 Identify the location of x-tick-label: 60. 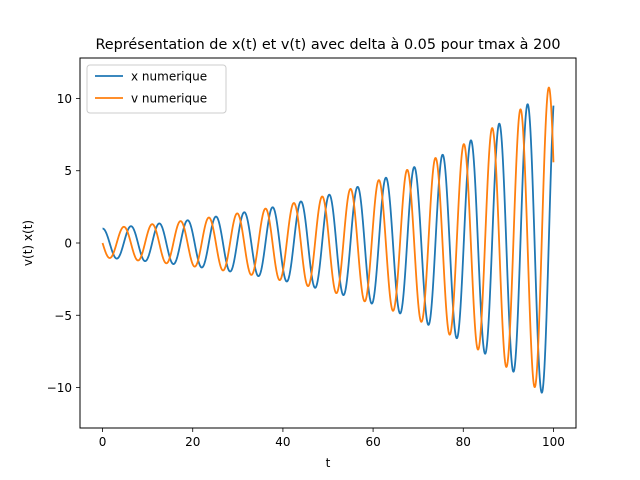
(372, 442).